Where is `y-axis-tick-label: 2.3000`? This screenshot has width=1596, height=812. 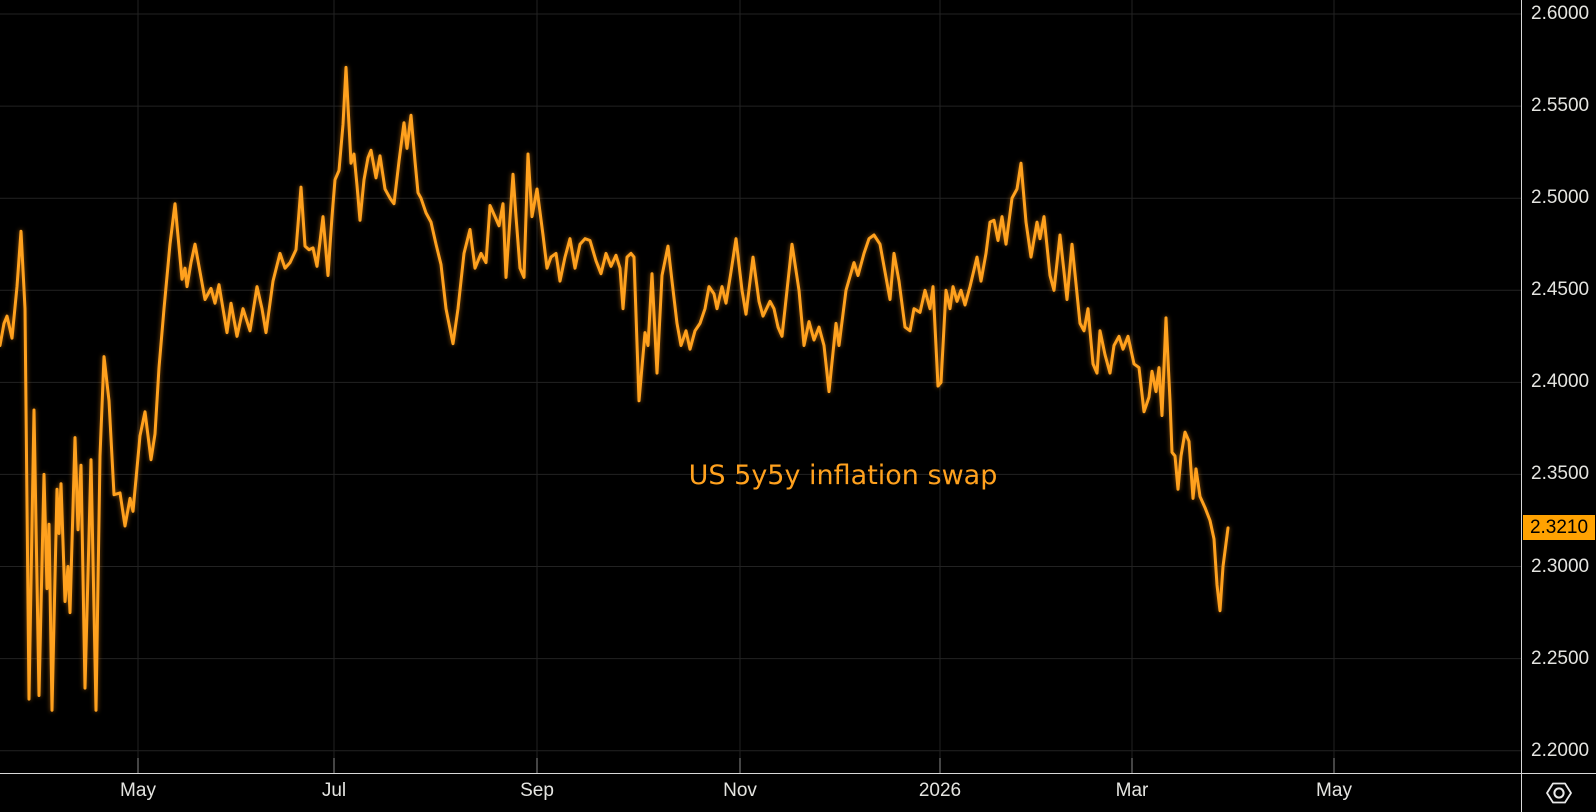 y-axis-tick-label: 2.3000 is located at coordinates (1560, 566).